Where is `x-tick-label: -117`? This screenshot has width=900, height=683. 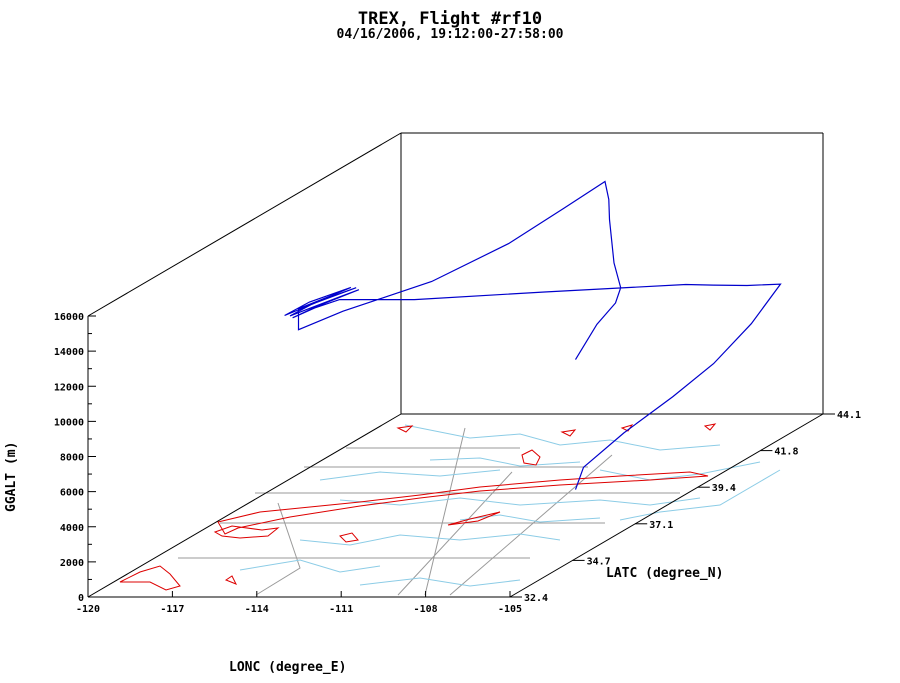 x-tick-label: -117 is located at coordinates (172, 609).